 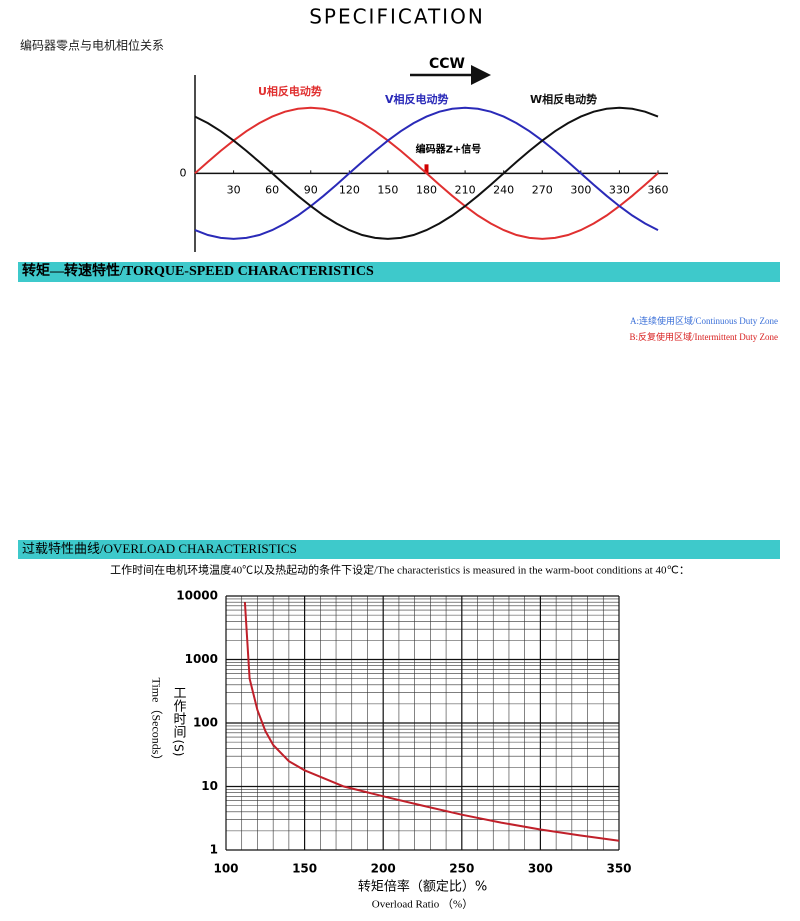 I want to click on x-tick-label: 60, so click(x=272, y=189).